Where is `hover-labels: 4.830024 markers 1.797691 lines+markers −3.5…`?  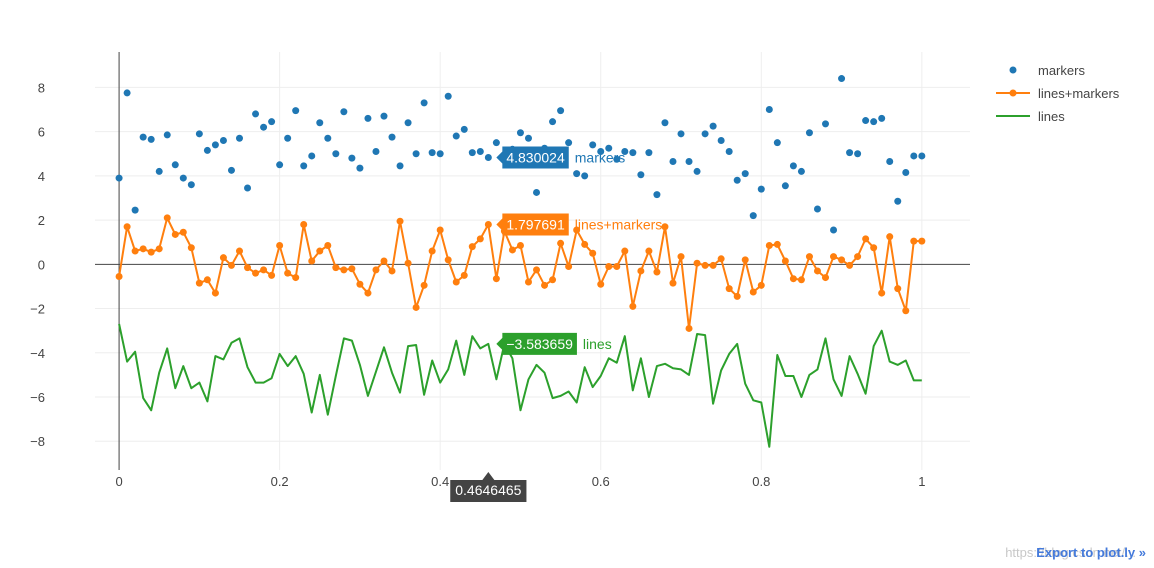 hover-labels: 4.830024 markers 1.797691 lines+markers −3.5… is located at coordinates (556, 324).